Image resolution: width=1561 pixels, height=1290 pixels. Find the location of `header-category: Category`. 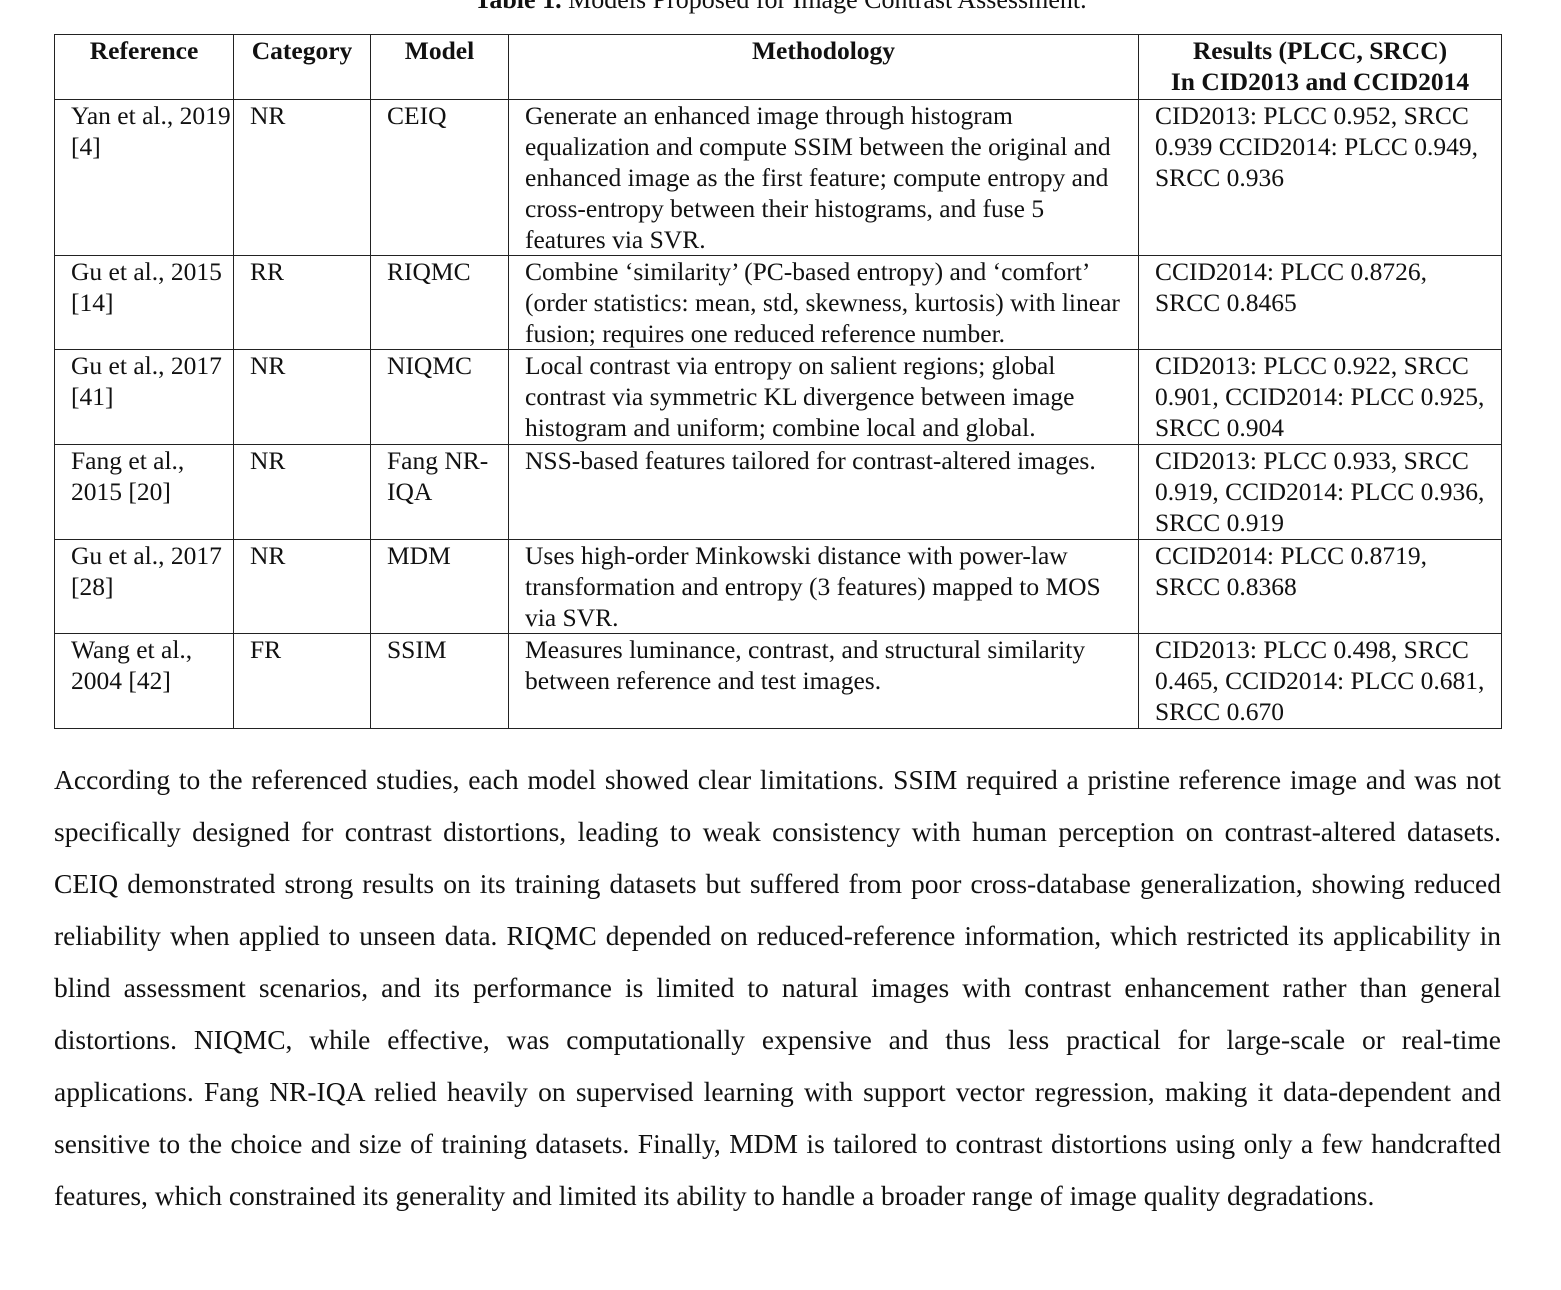

header-category: Category is located at coordinates (302, 67).